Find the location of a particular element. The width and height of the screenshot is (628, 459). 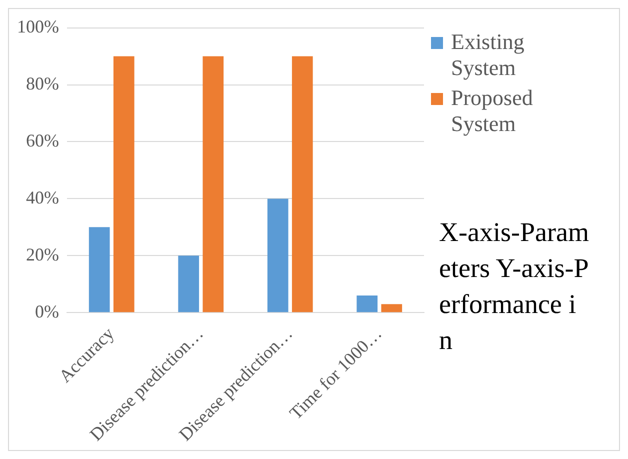

y-tick-label: 60% is located at coordinates (42, 140).